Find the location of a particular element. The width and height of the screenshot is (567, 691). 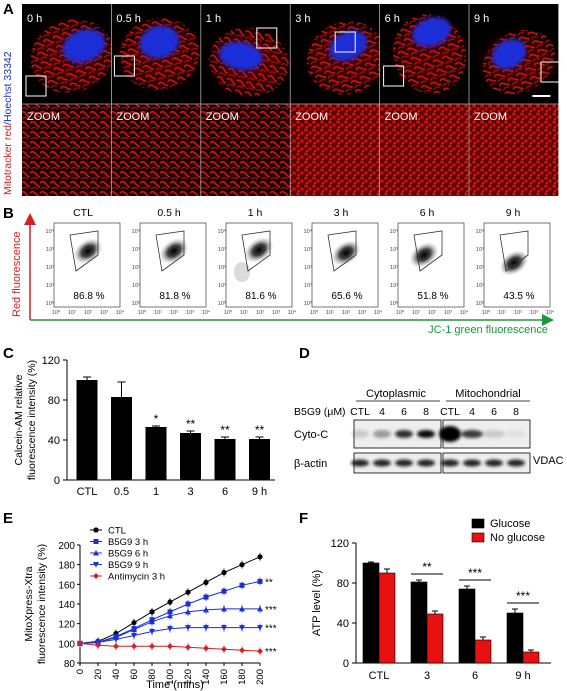

flow-condition-label: 0.5 h is located at coordinates (169, 213).